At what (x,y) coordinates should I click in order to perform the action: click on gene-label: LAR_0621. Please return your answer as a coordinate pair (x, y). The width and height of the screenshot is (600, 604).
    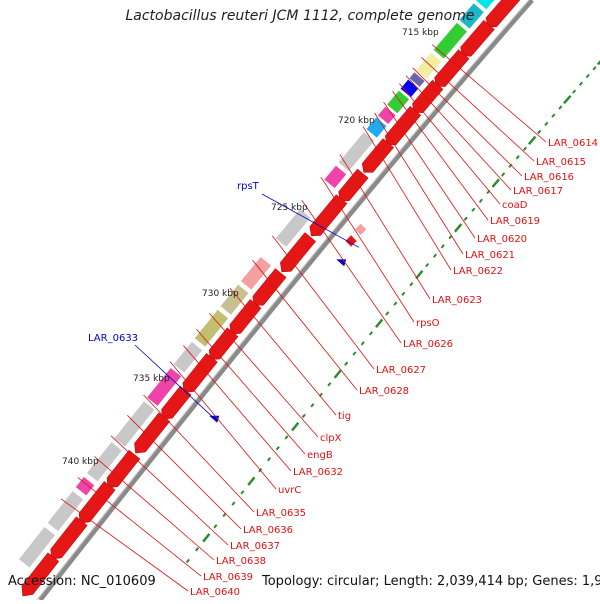
    Looking at the image, I should click on (490, 255).